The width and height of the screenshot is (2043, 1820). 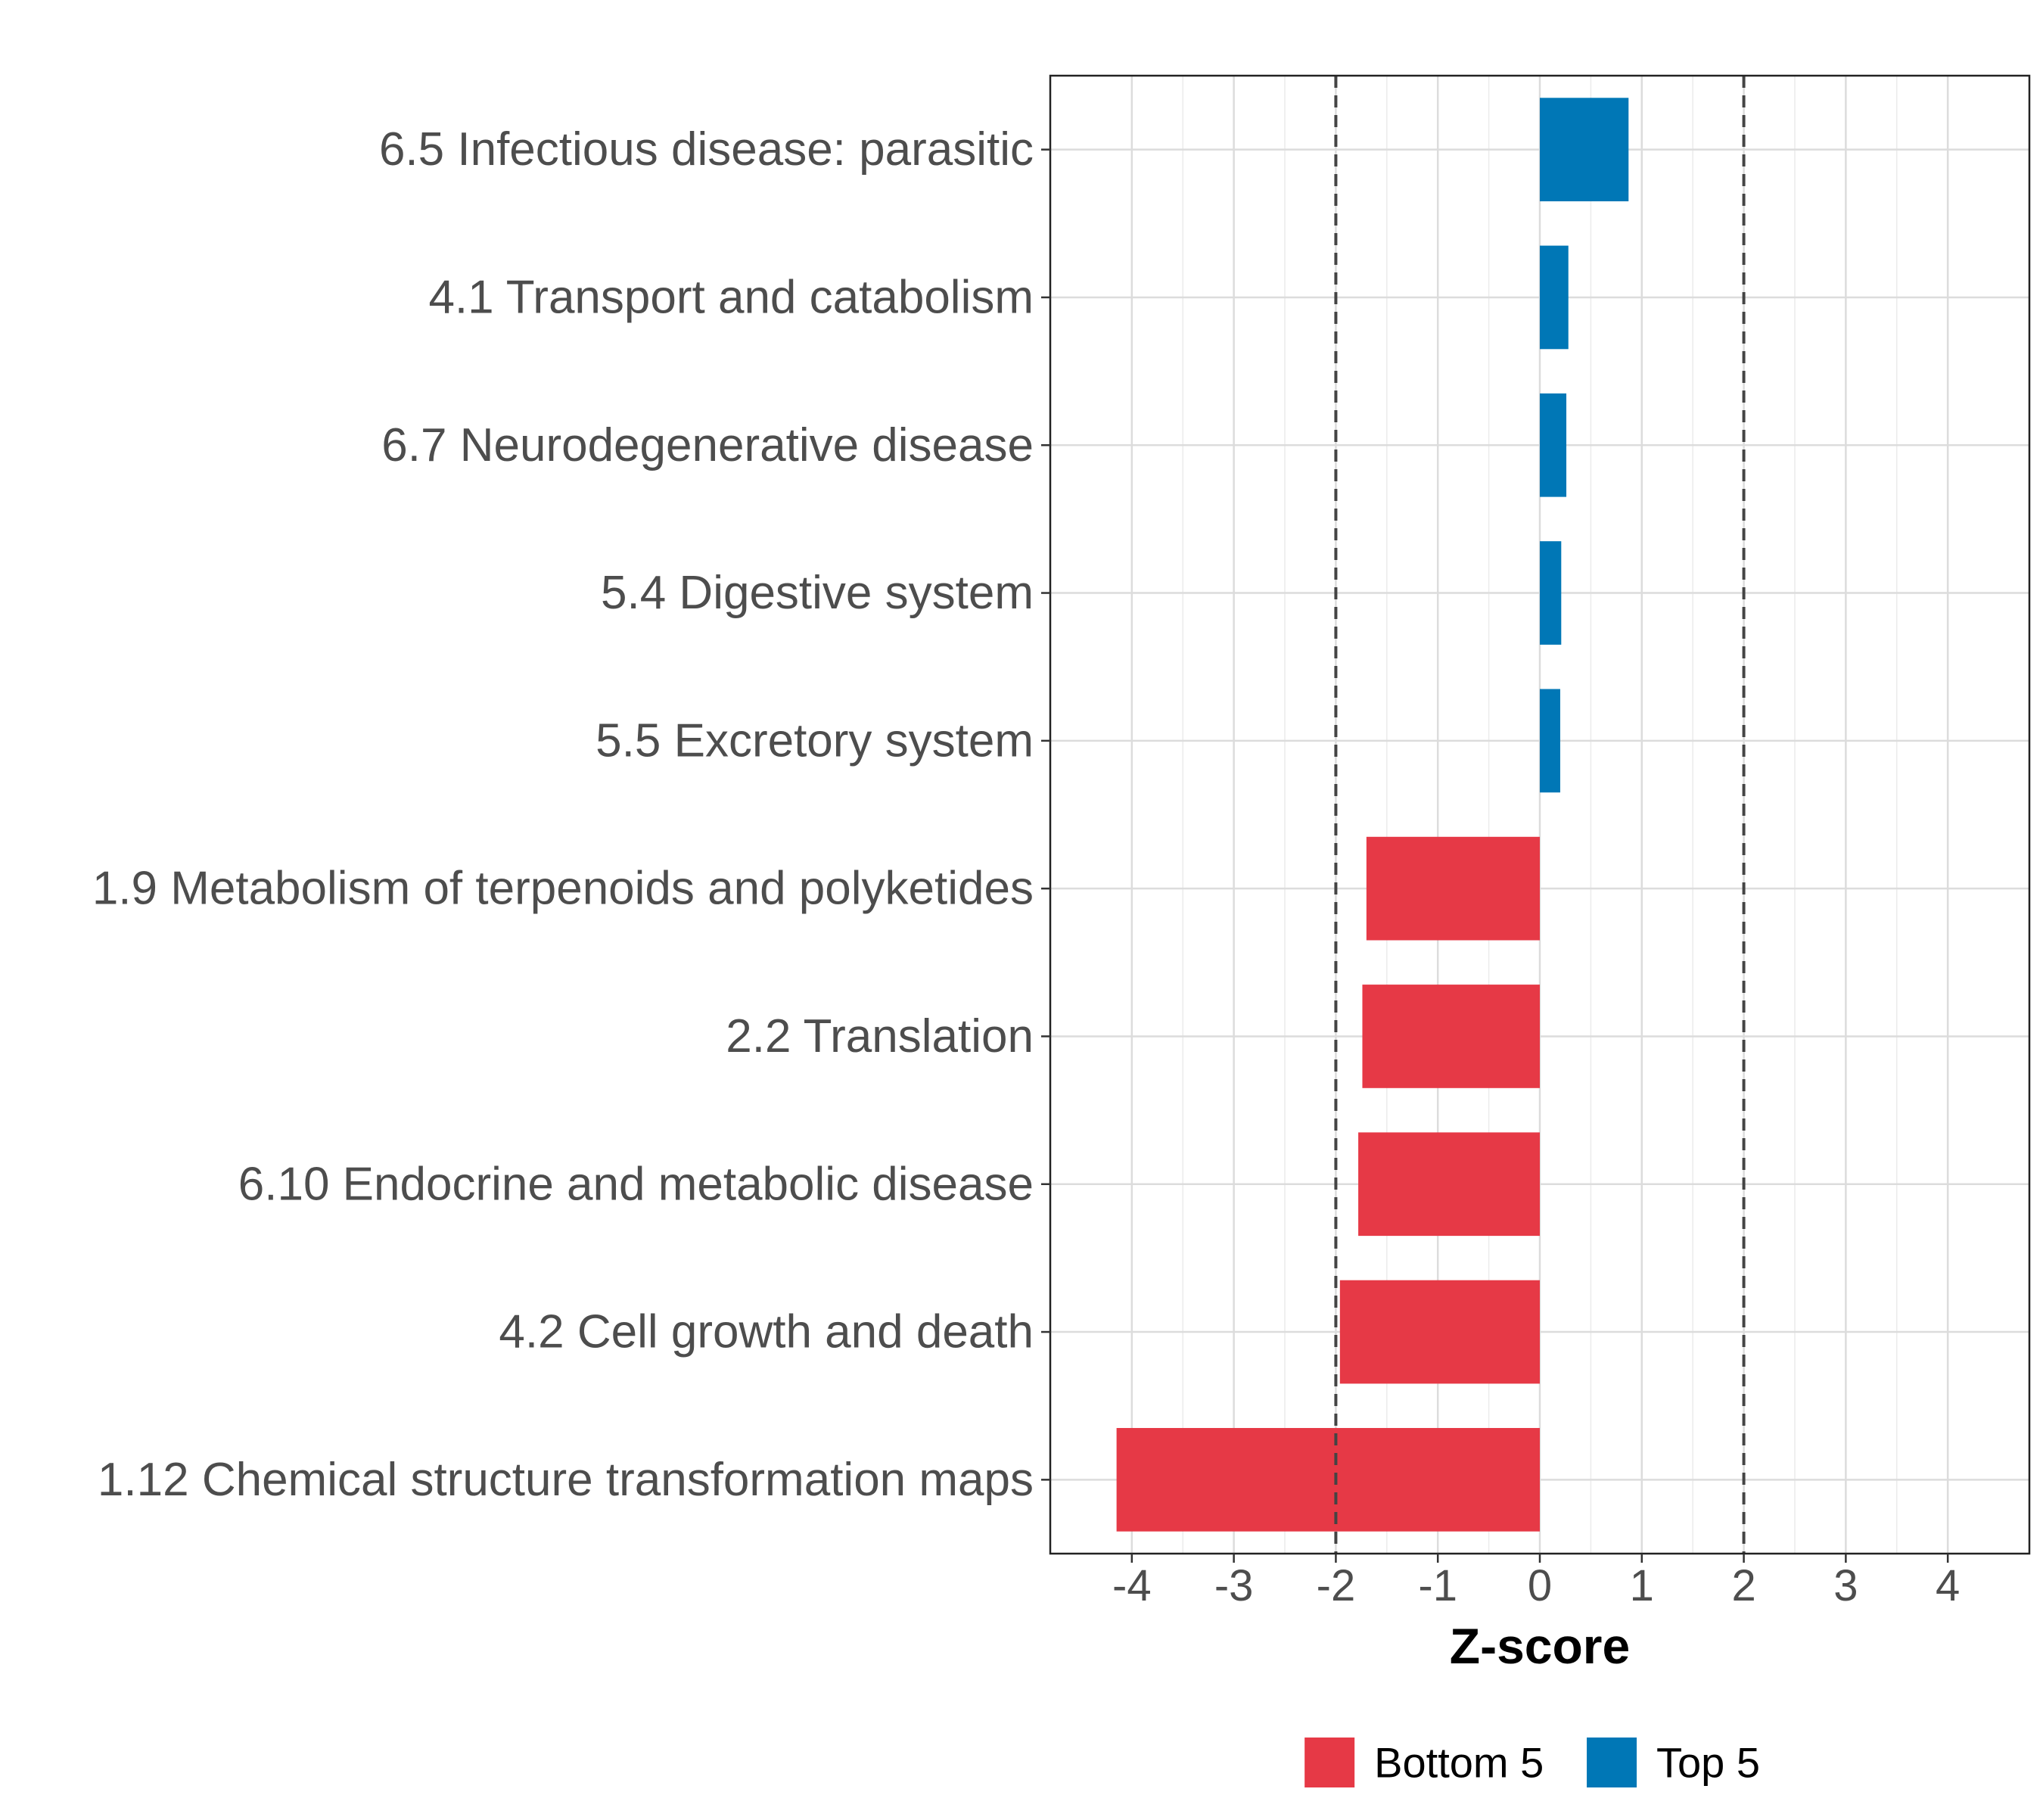 What do you see at coordinates (1743, 1585) in the screenshot?
I see `x-tick-label: 2` at bounding box center [1743, 1585].